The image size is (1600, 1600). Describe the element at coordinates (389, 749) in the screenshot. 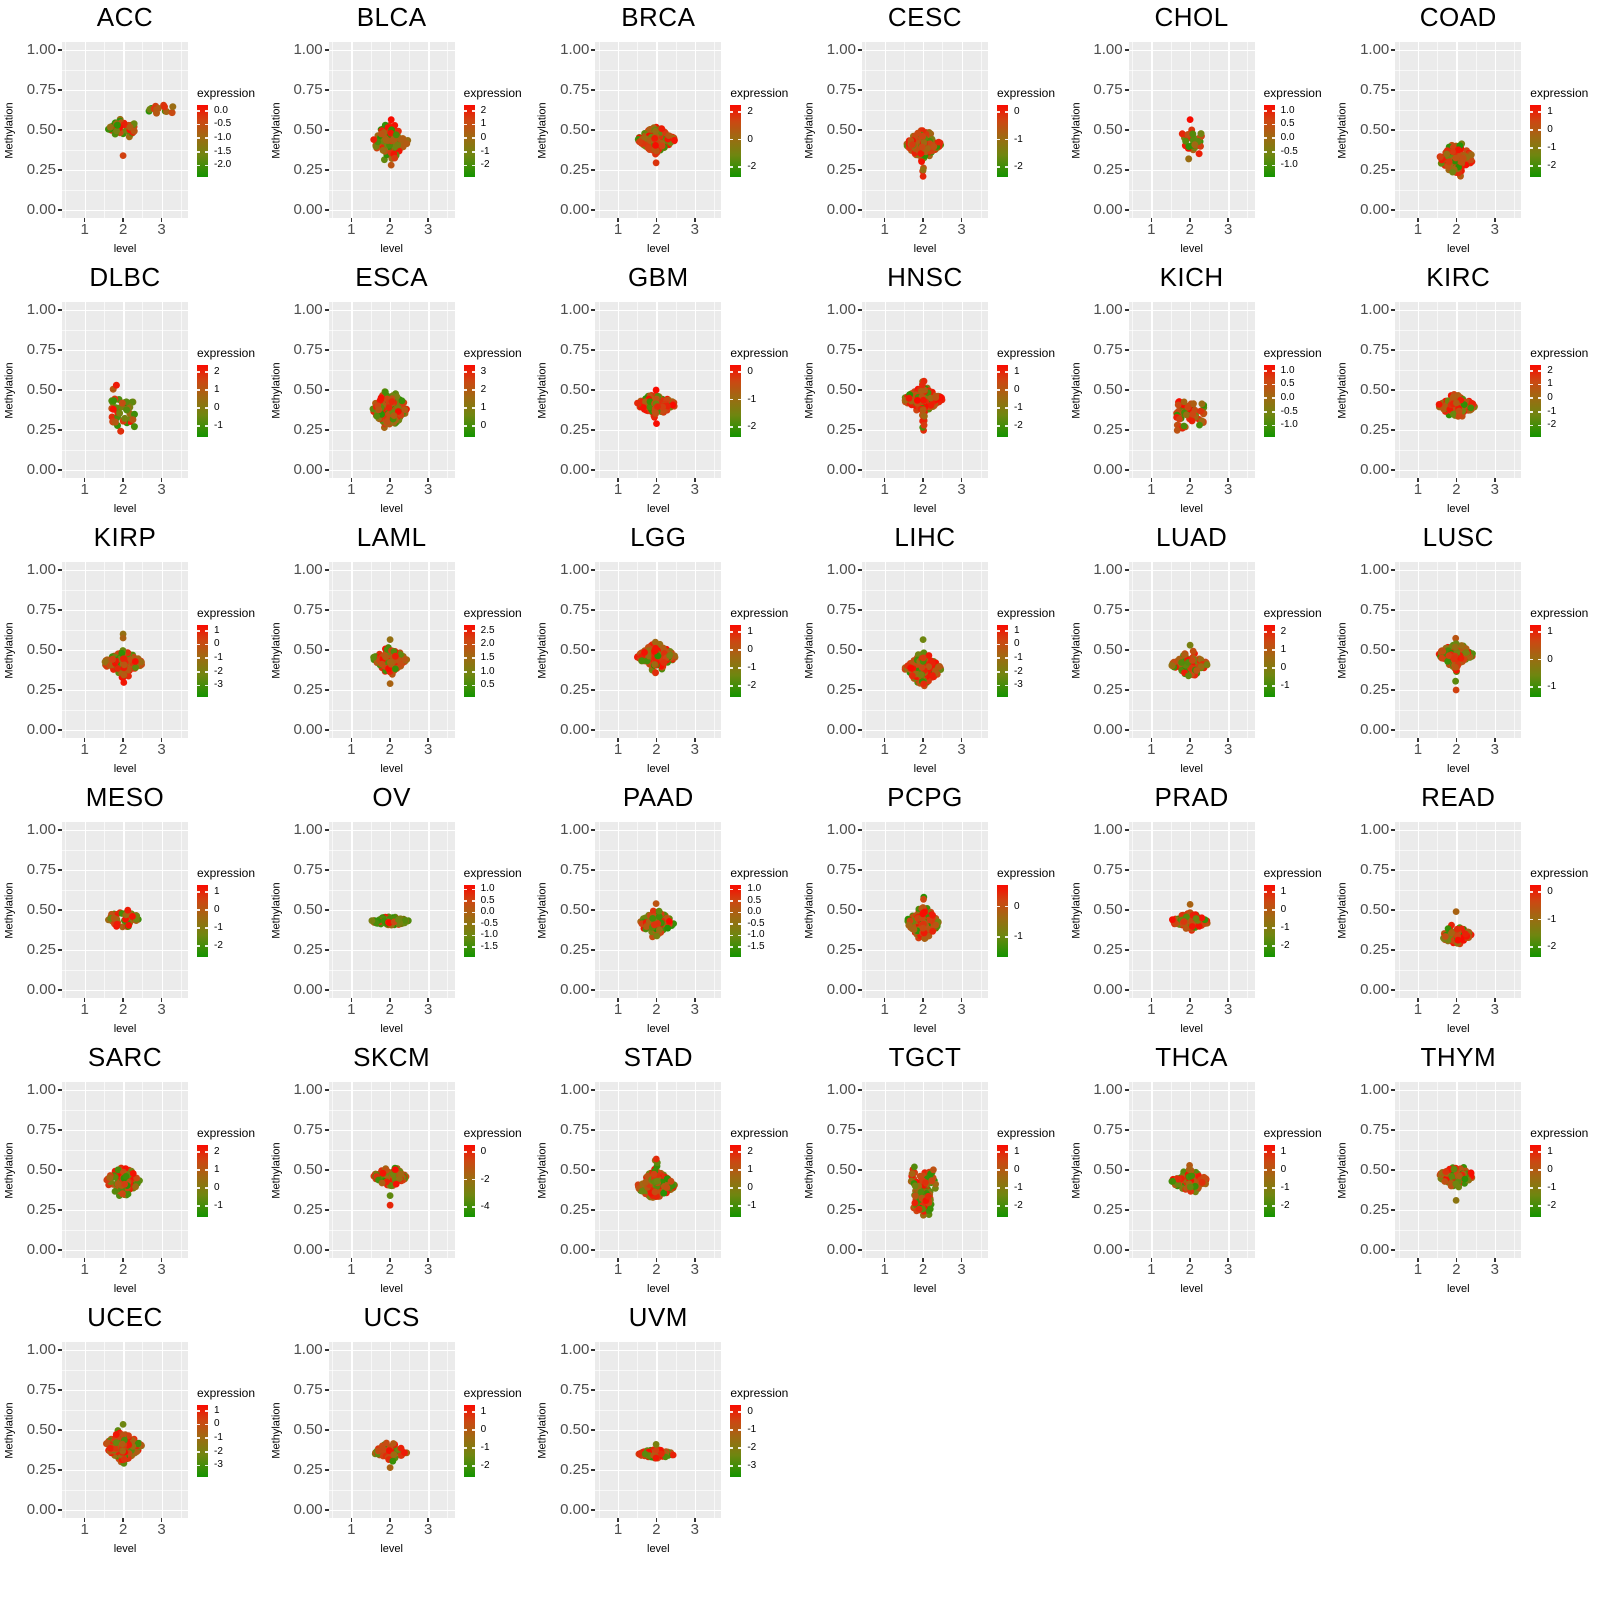

I see `x-tick-label: 2` at that location.